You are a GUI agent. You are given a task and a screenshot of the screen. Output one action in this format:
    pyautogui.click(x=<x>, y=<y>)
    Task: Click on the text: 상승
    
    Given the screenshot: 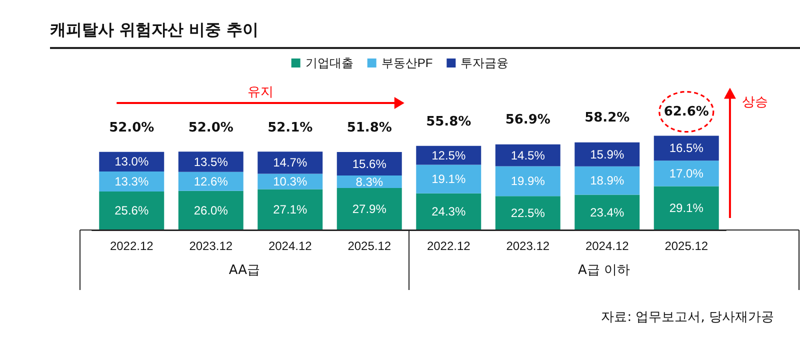 What is the action you would take?
    pyautogui.click(x=755, y=102)
    